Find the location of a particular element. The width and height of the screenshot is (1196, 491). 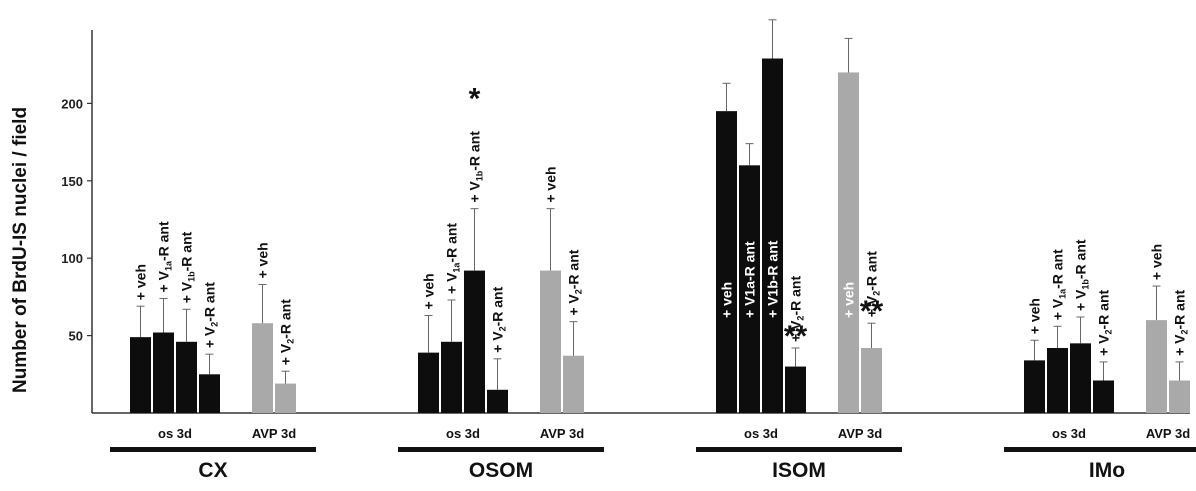

significance-star: * is located at coordinates (475, 99).